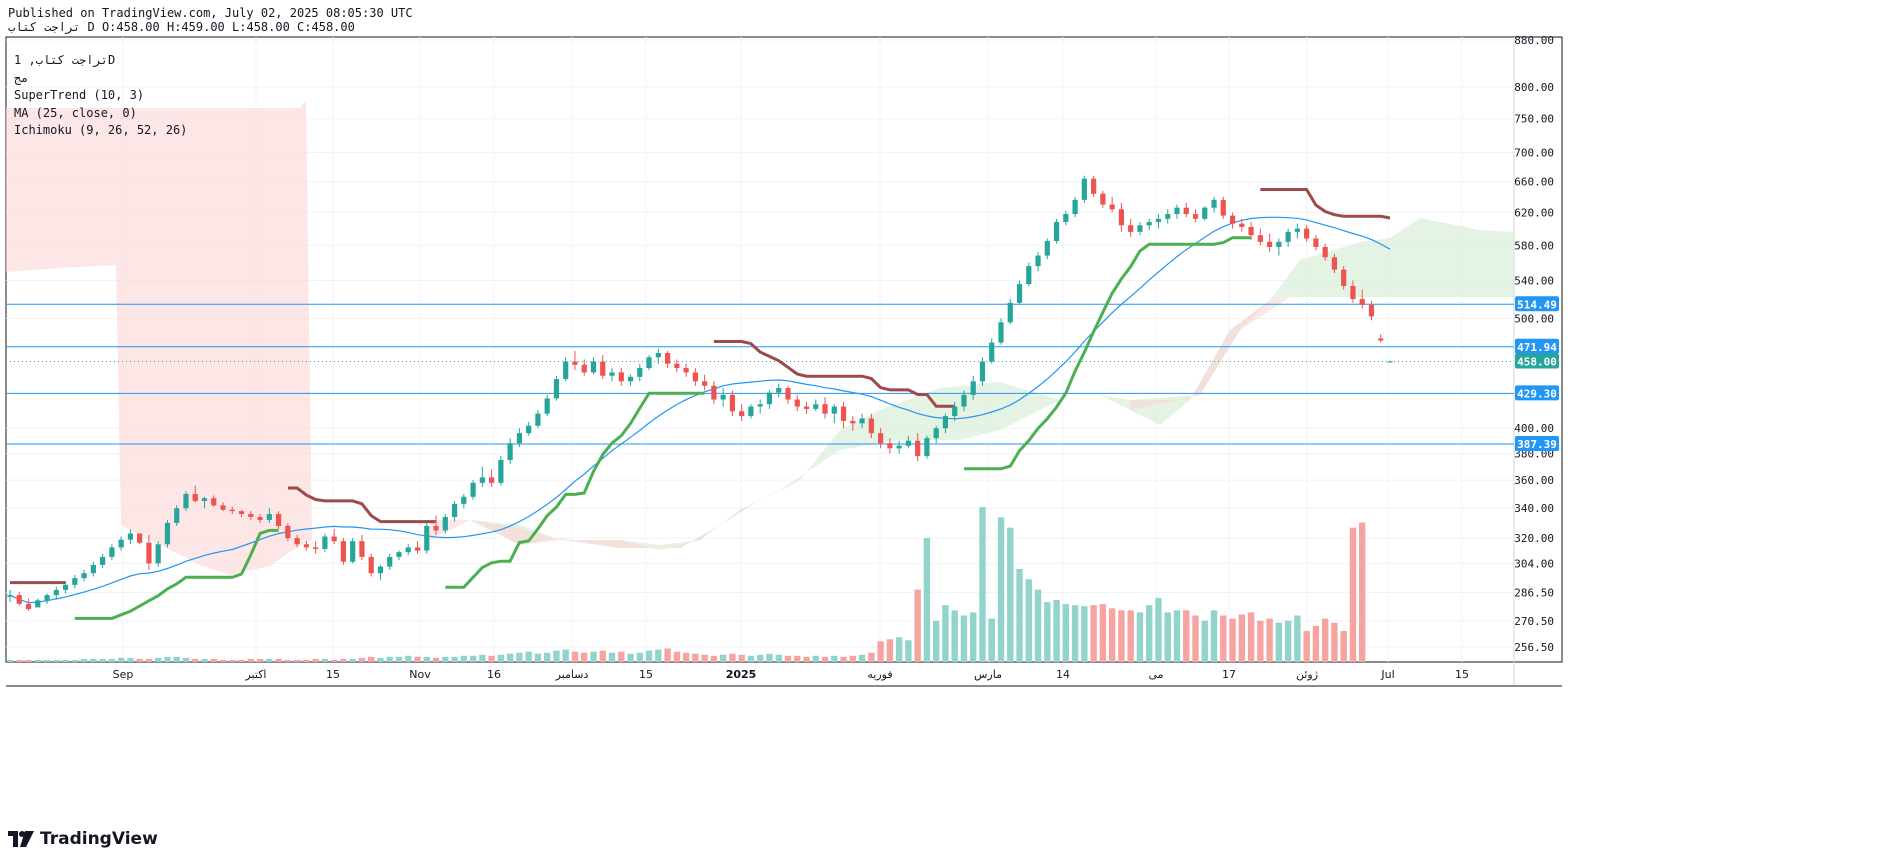 This screenshot has width=1878, height=858. I want to click on y-tick-label: 800.00, so click(1534, 87).